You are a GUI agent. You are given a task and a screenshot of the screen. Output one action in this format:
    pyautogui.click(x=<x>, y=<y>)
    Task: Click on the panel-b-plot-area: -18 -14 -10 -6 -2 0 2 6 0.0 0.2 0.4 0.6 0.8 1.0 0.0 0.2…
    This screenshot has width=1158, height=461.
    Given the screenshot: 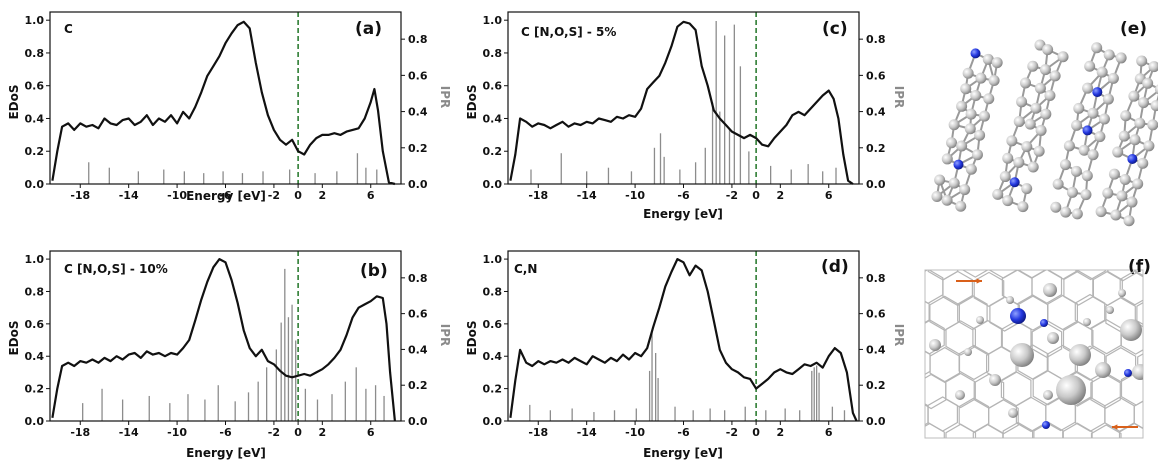 What is the action you would take?
    pyautogui.click(x=226, y=344)
    